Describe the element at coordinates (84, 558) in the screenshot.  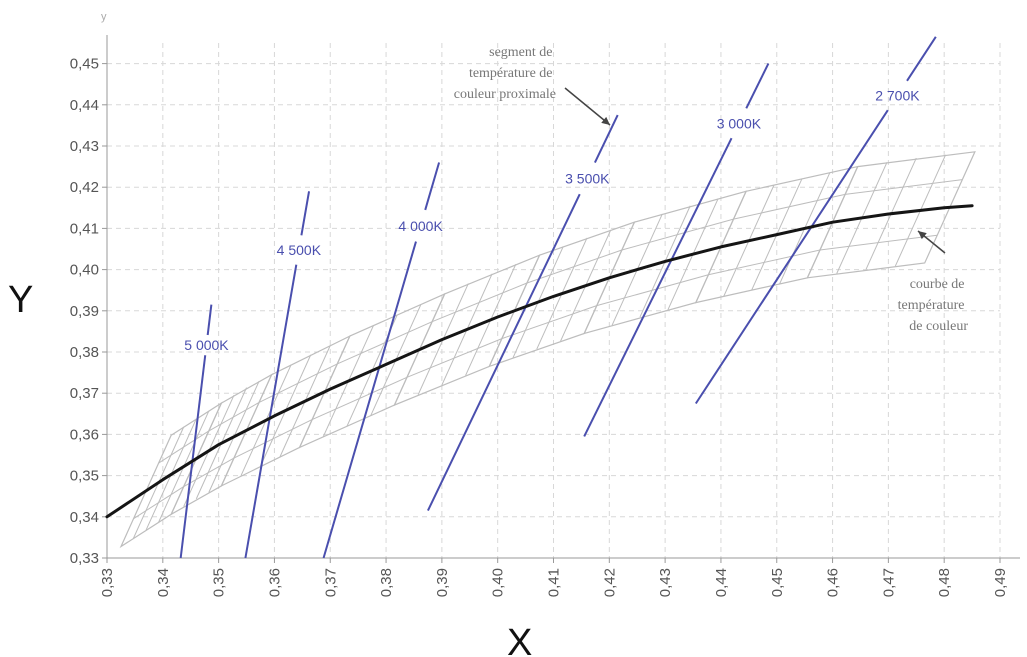
I see `y-tick-label: 0,33` at that location.